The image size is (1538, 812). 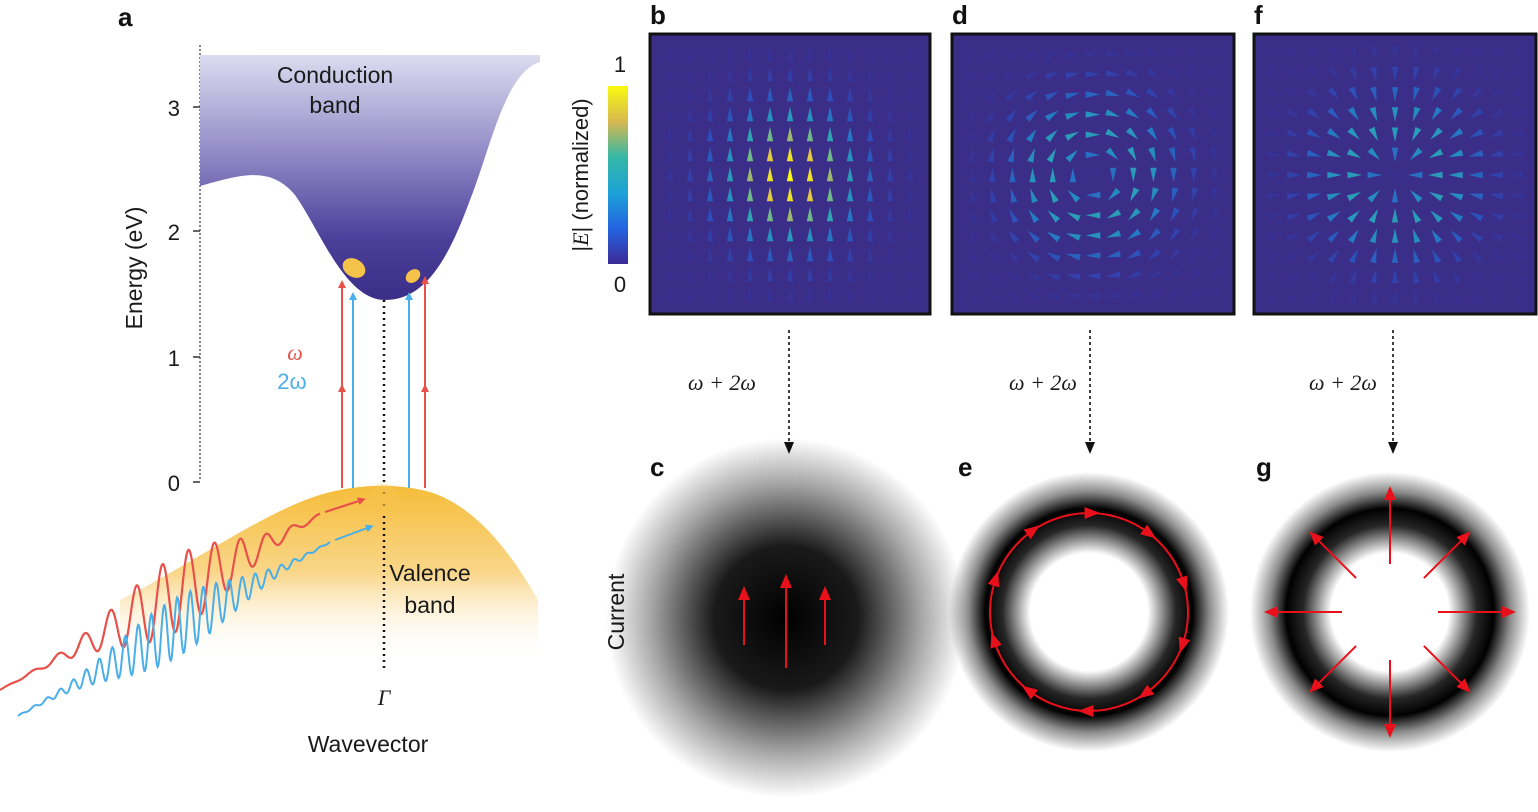 What do you see at coordinates (580, 174) in the screenshot?
I see `colorbar-label: |E| (normalized)` at bounding box center [580, 174].